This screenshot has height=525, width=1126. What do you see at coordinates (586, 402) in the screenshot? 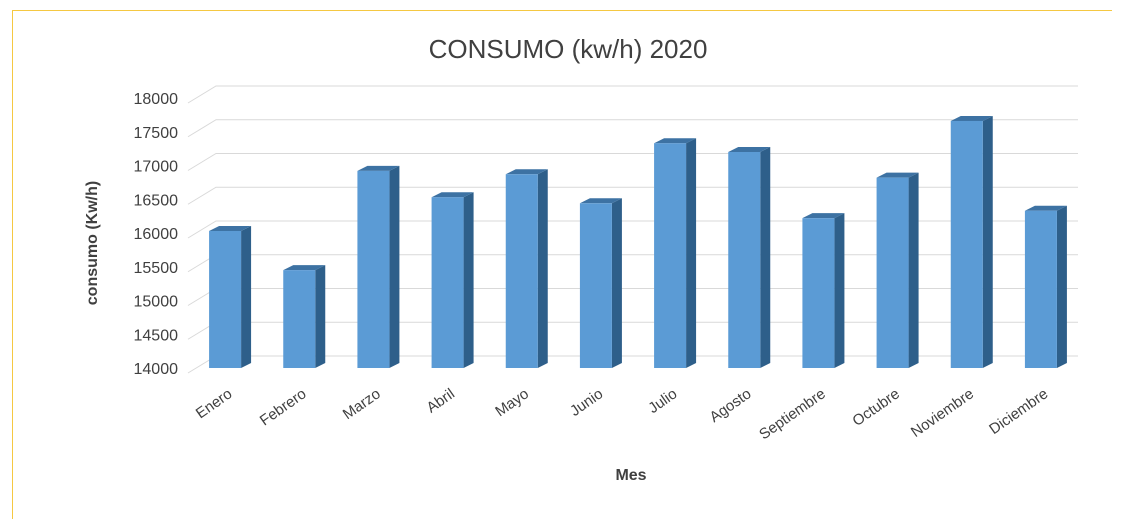
I see `x-tick-label: Junio` at bounding box center [586, 402].